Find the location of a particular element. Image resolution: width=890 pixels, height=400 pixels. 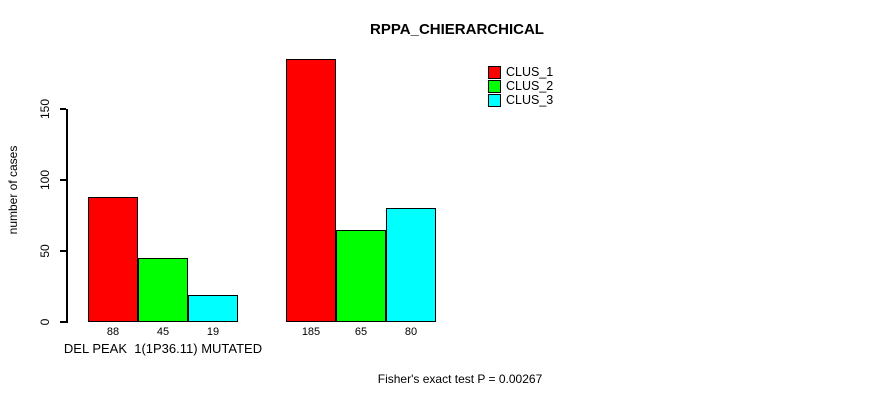

y-axis-label: number of cases is located at coordinates (13, 190).